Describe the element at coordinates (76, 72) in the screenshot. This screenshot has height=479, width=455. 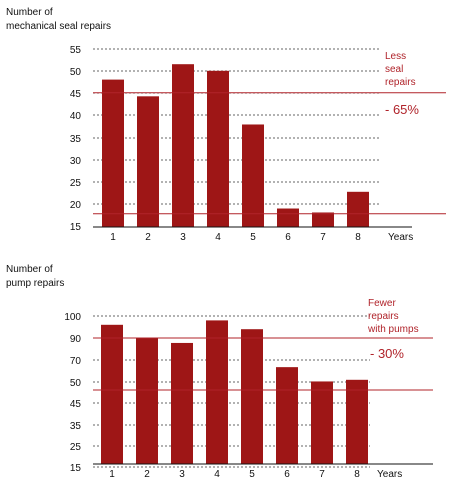
I see `chart1-y-tick-label: 50` at that location.